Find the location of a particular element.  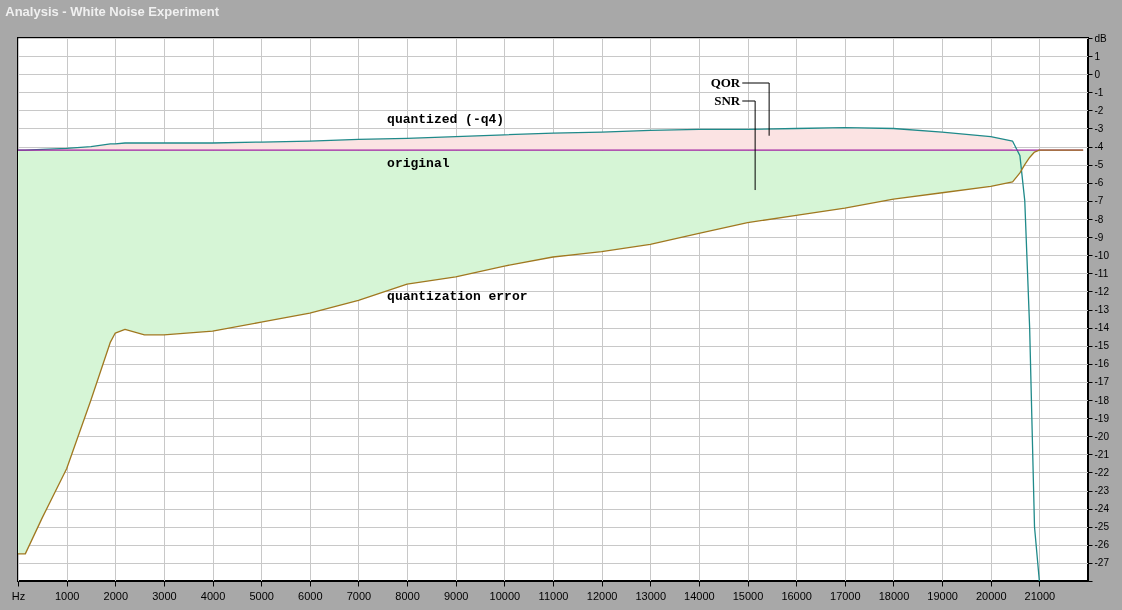

series-label: quantization error is located at coordinates (457, 297).